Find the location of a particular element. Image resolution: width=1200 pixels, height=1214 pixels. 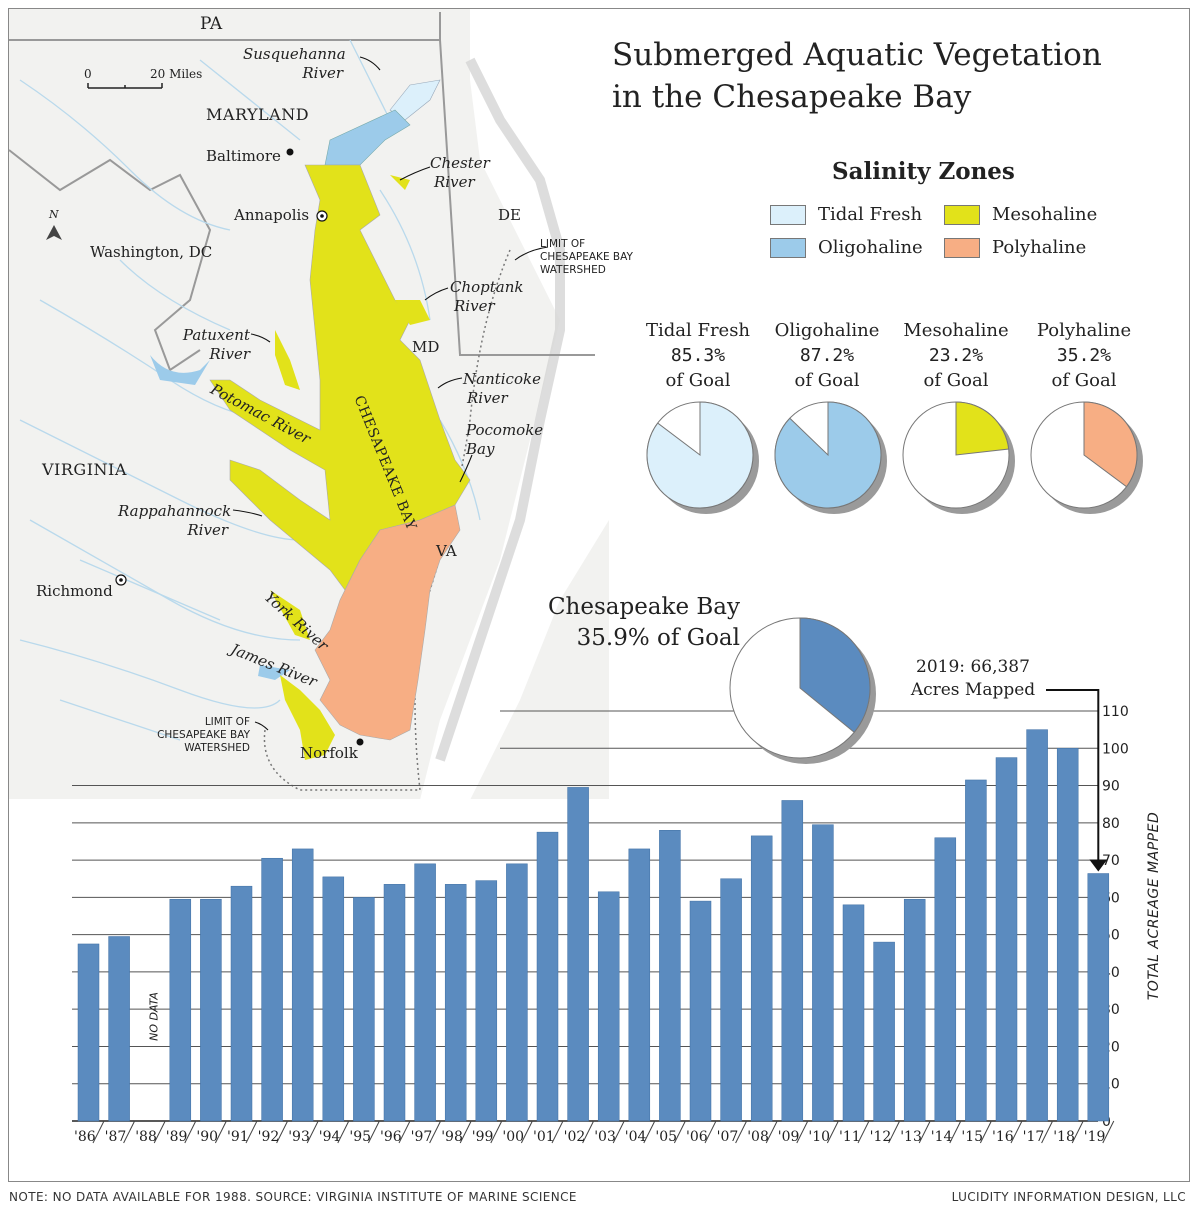

map-label-pocomoke: Pocomoke Bay is located at coordinates (505, 439).